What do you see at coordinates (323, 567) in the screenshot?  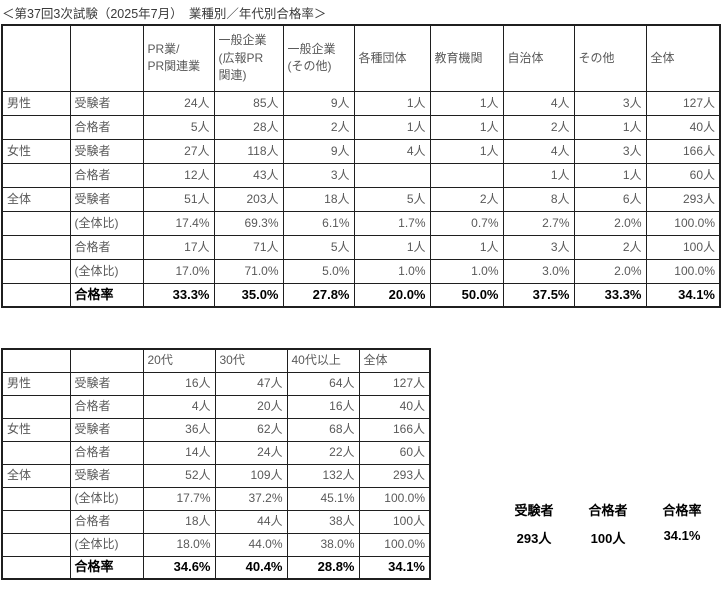 I see `value-cell: 28.8%` at bounding box center [323, 567].